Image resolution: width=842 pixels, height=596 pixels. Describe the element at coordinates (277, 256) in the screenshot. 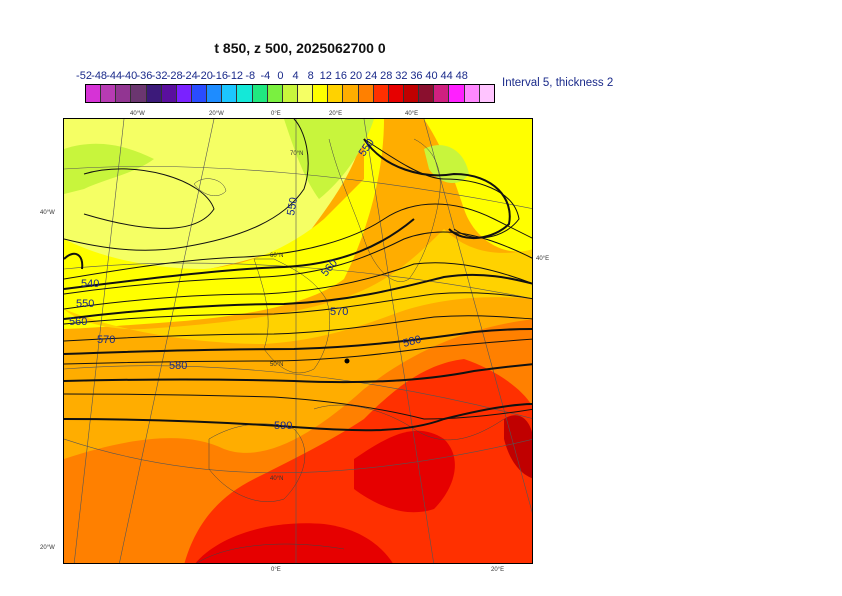

I see `lat-label: 60°N` at that location.